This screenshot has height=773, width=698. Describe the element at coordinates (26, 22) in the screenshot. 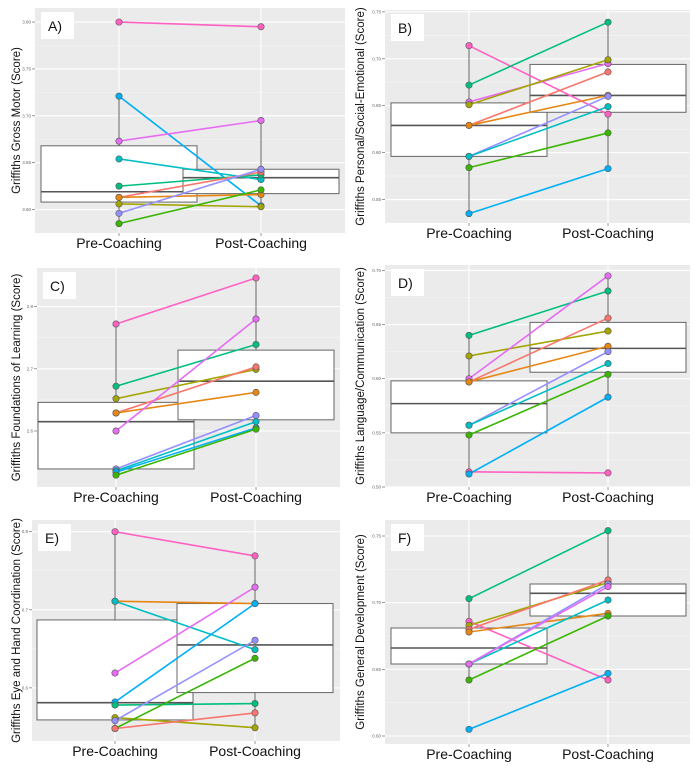

I see `y-tick-label: 3.80` at that location.